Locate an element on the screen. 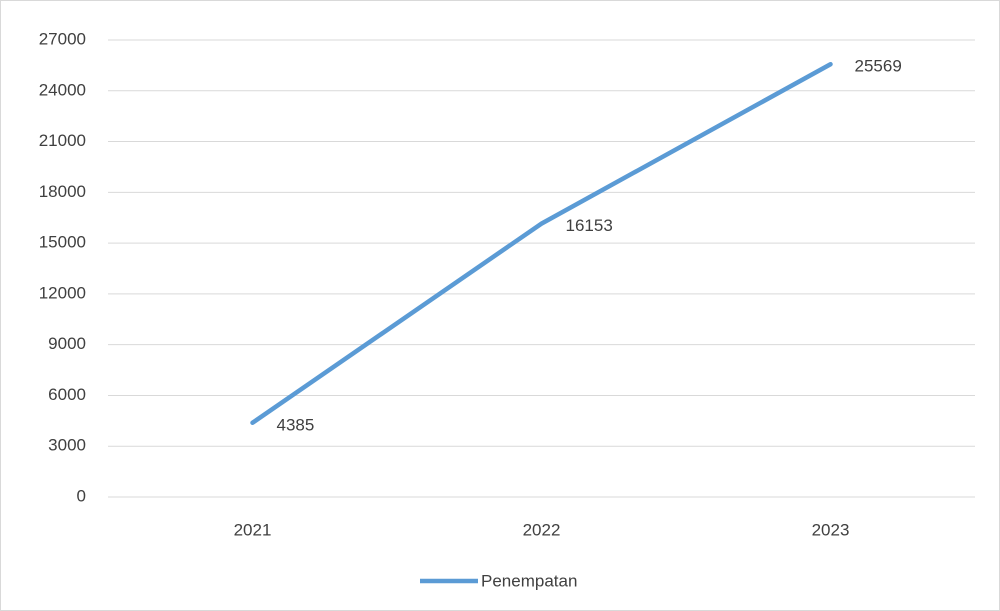 This screenshot has height=611, width=1000. y-tick-label: 0 is located at coordinates (81, 495).